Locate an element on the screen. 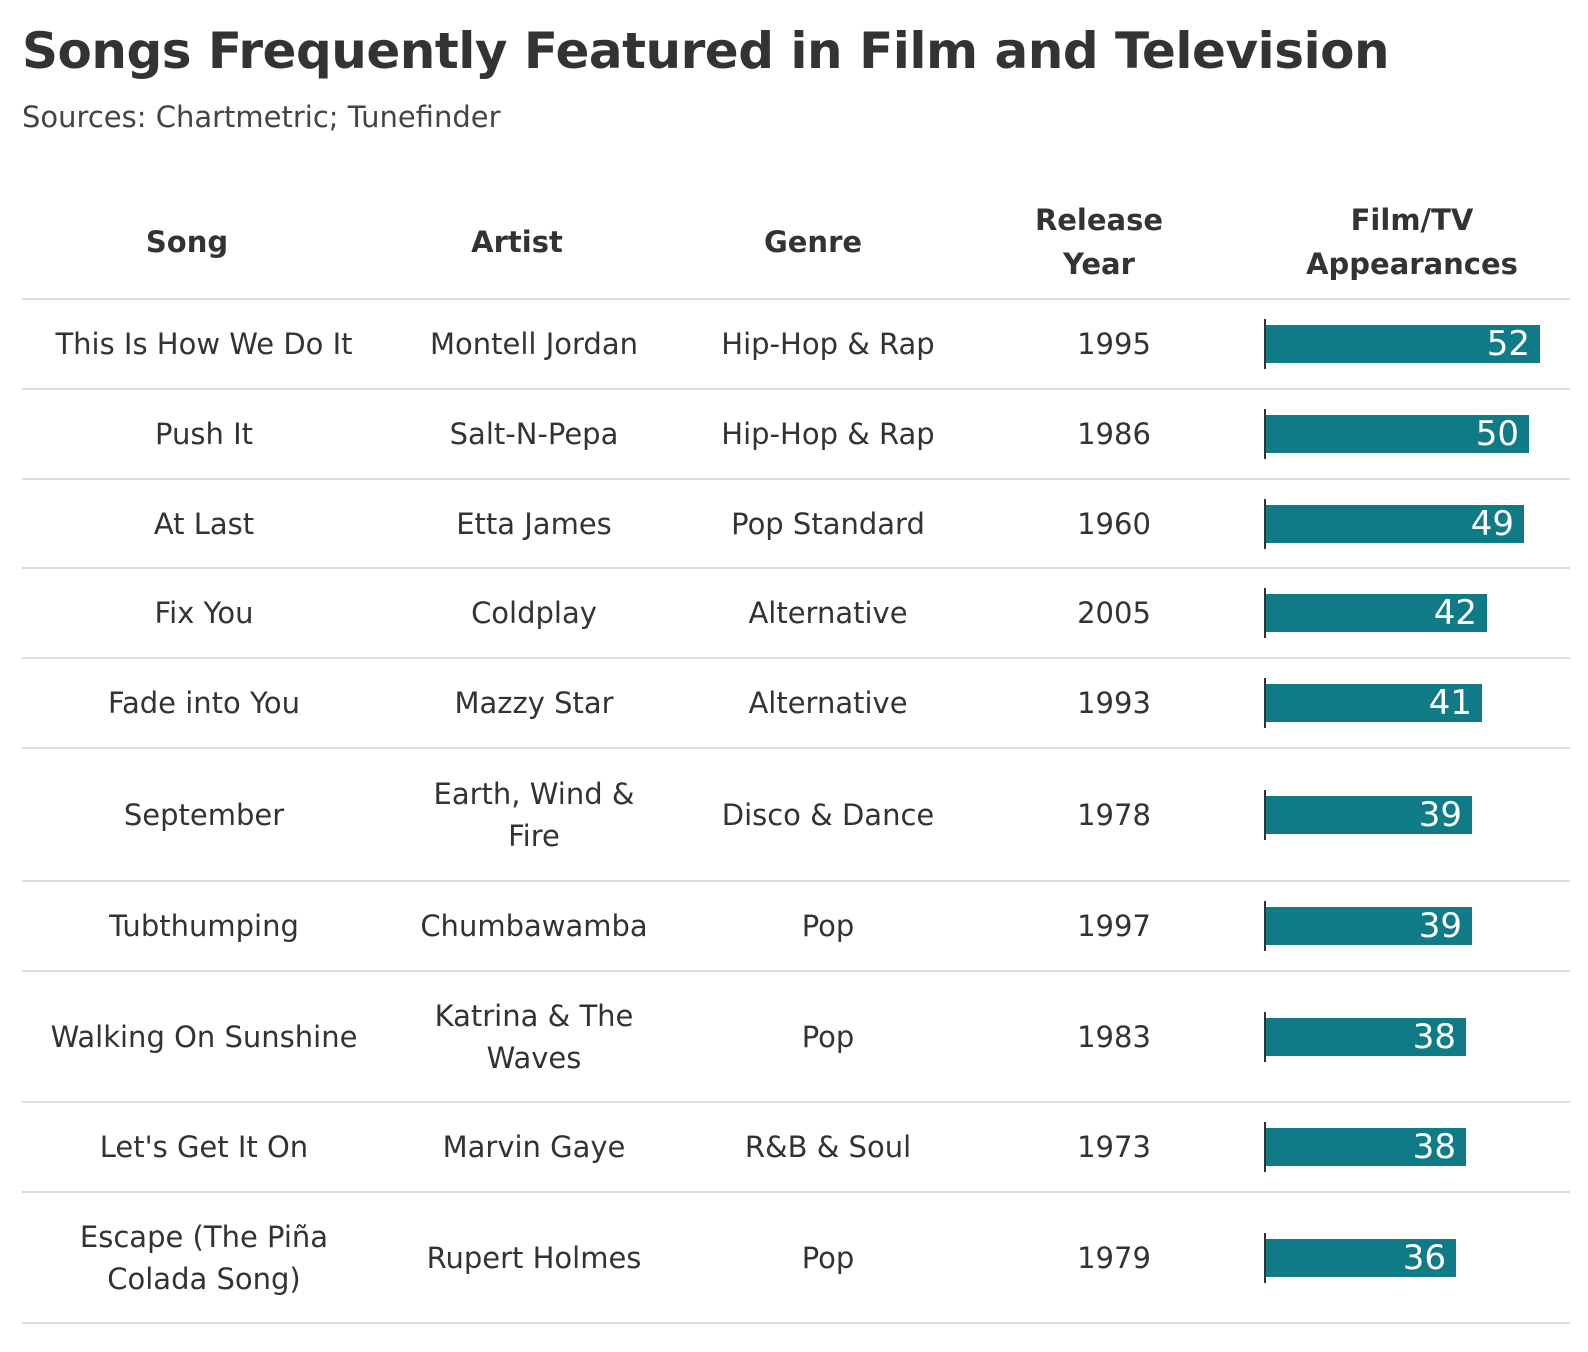  cell-genre: Disco & Dance is located at coordinates (828, 814).